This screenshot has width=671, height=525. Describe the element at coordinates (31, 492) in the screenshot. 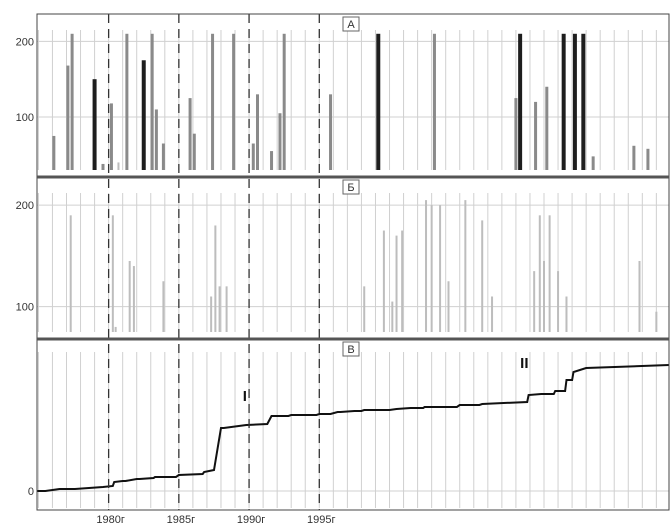

I see `y-tick-label: 0` at that location.